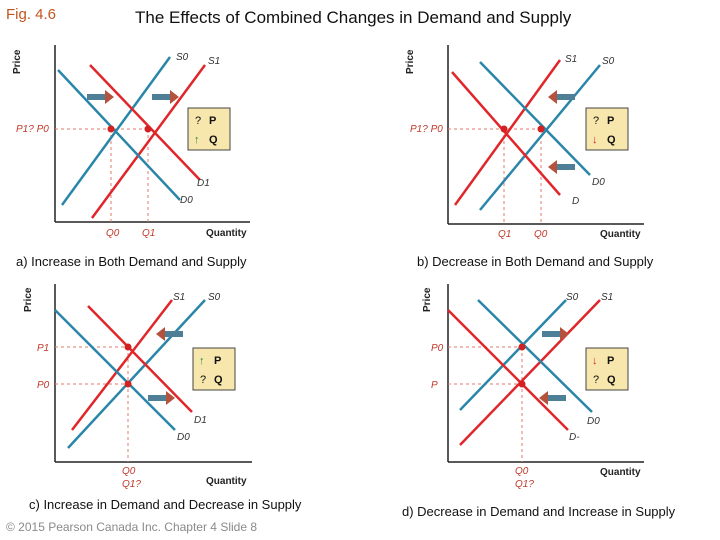  I want to click on panel-c-box-q: Q, so click(218, 380).